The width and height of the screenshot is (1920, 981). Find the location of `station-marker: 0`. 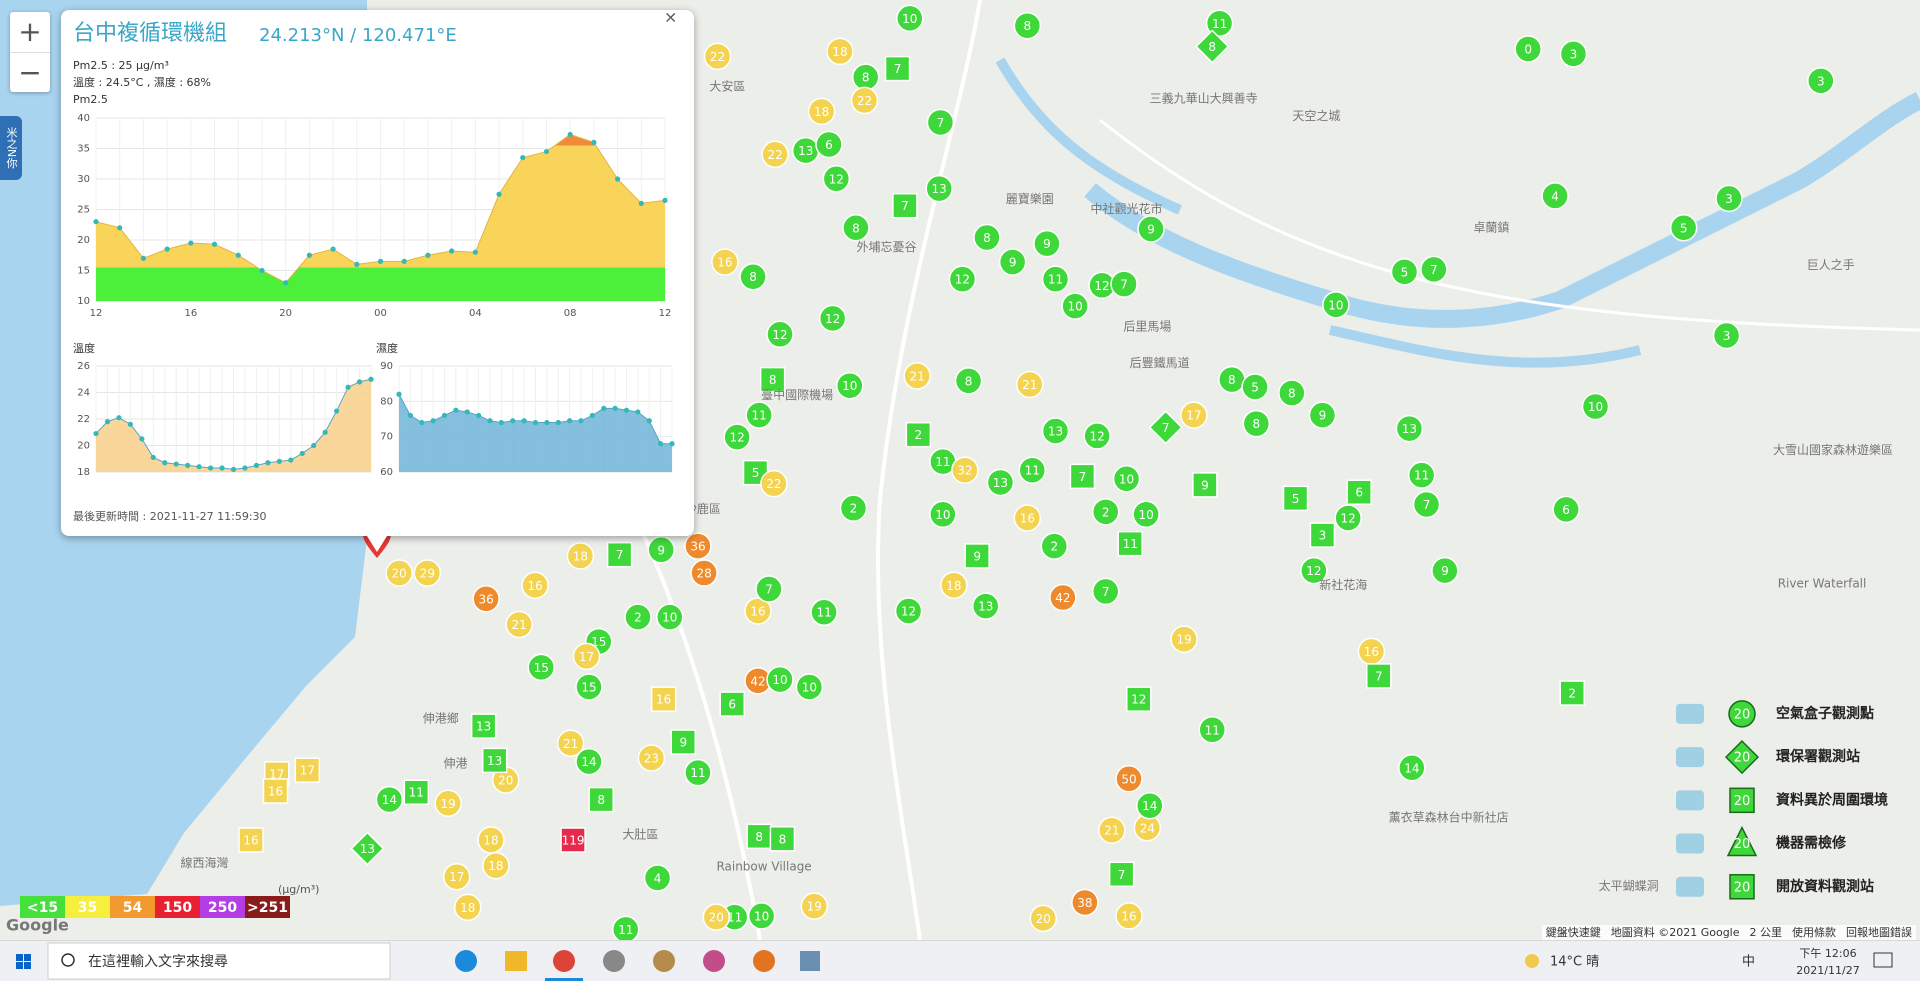

station-marker: 0 is located at coordinates (1528, 49).